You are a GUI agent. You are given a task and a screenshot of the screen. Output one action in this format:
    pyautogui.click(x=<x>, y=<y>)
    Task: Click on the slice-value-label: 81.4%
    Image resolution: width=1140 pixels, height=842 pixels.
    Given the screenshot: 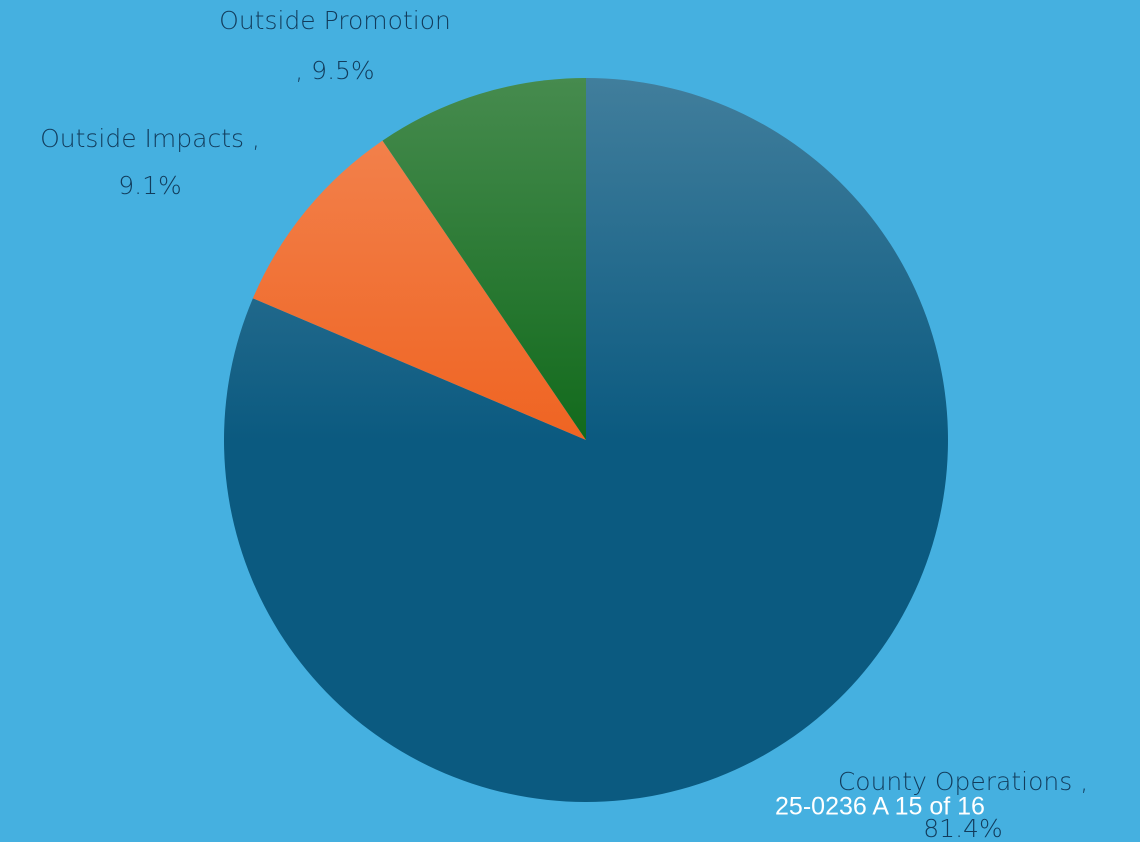 What is the action you would take?
    pyautogui.click(x=962, y=828)
    